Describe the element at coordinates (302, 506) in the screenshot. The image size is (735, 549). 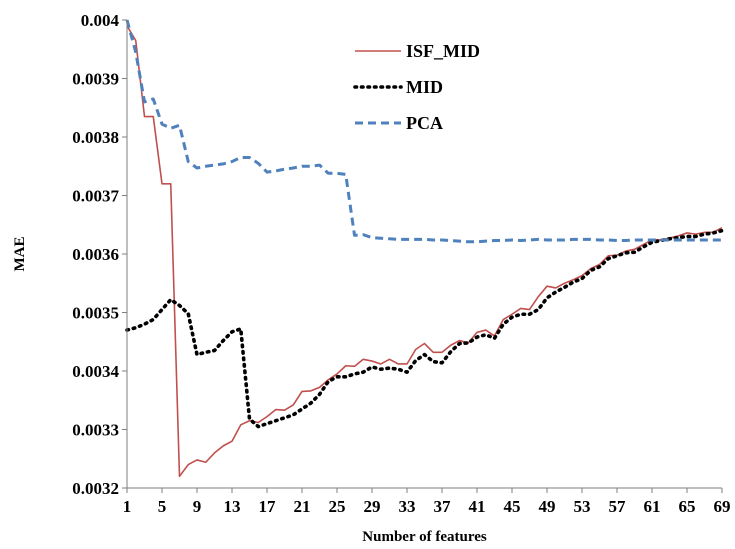
I see `x-tick-label: 21` at that location.